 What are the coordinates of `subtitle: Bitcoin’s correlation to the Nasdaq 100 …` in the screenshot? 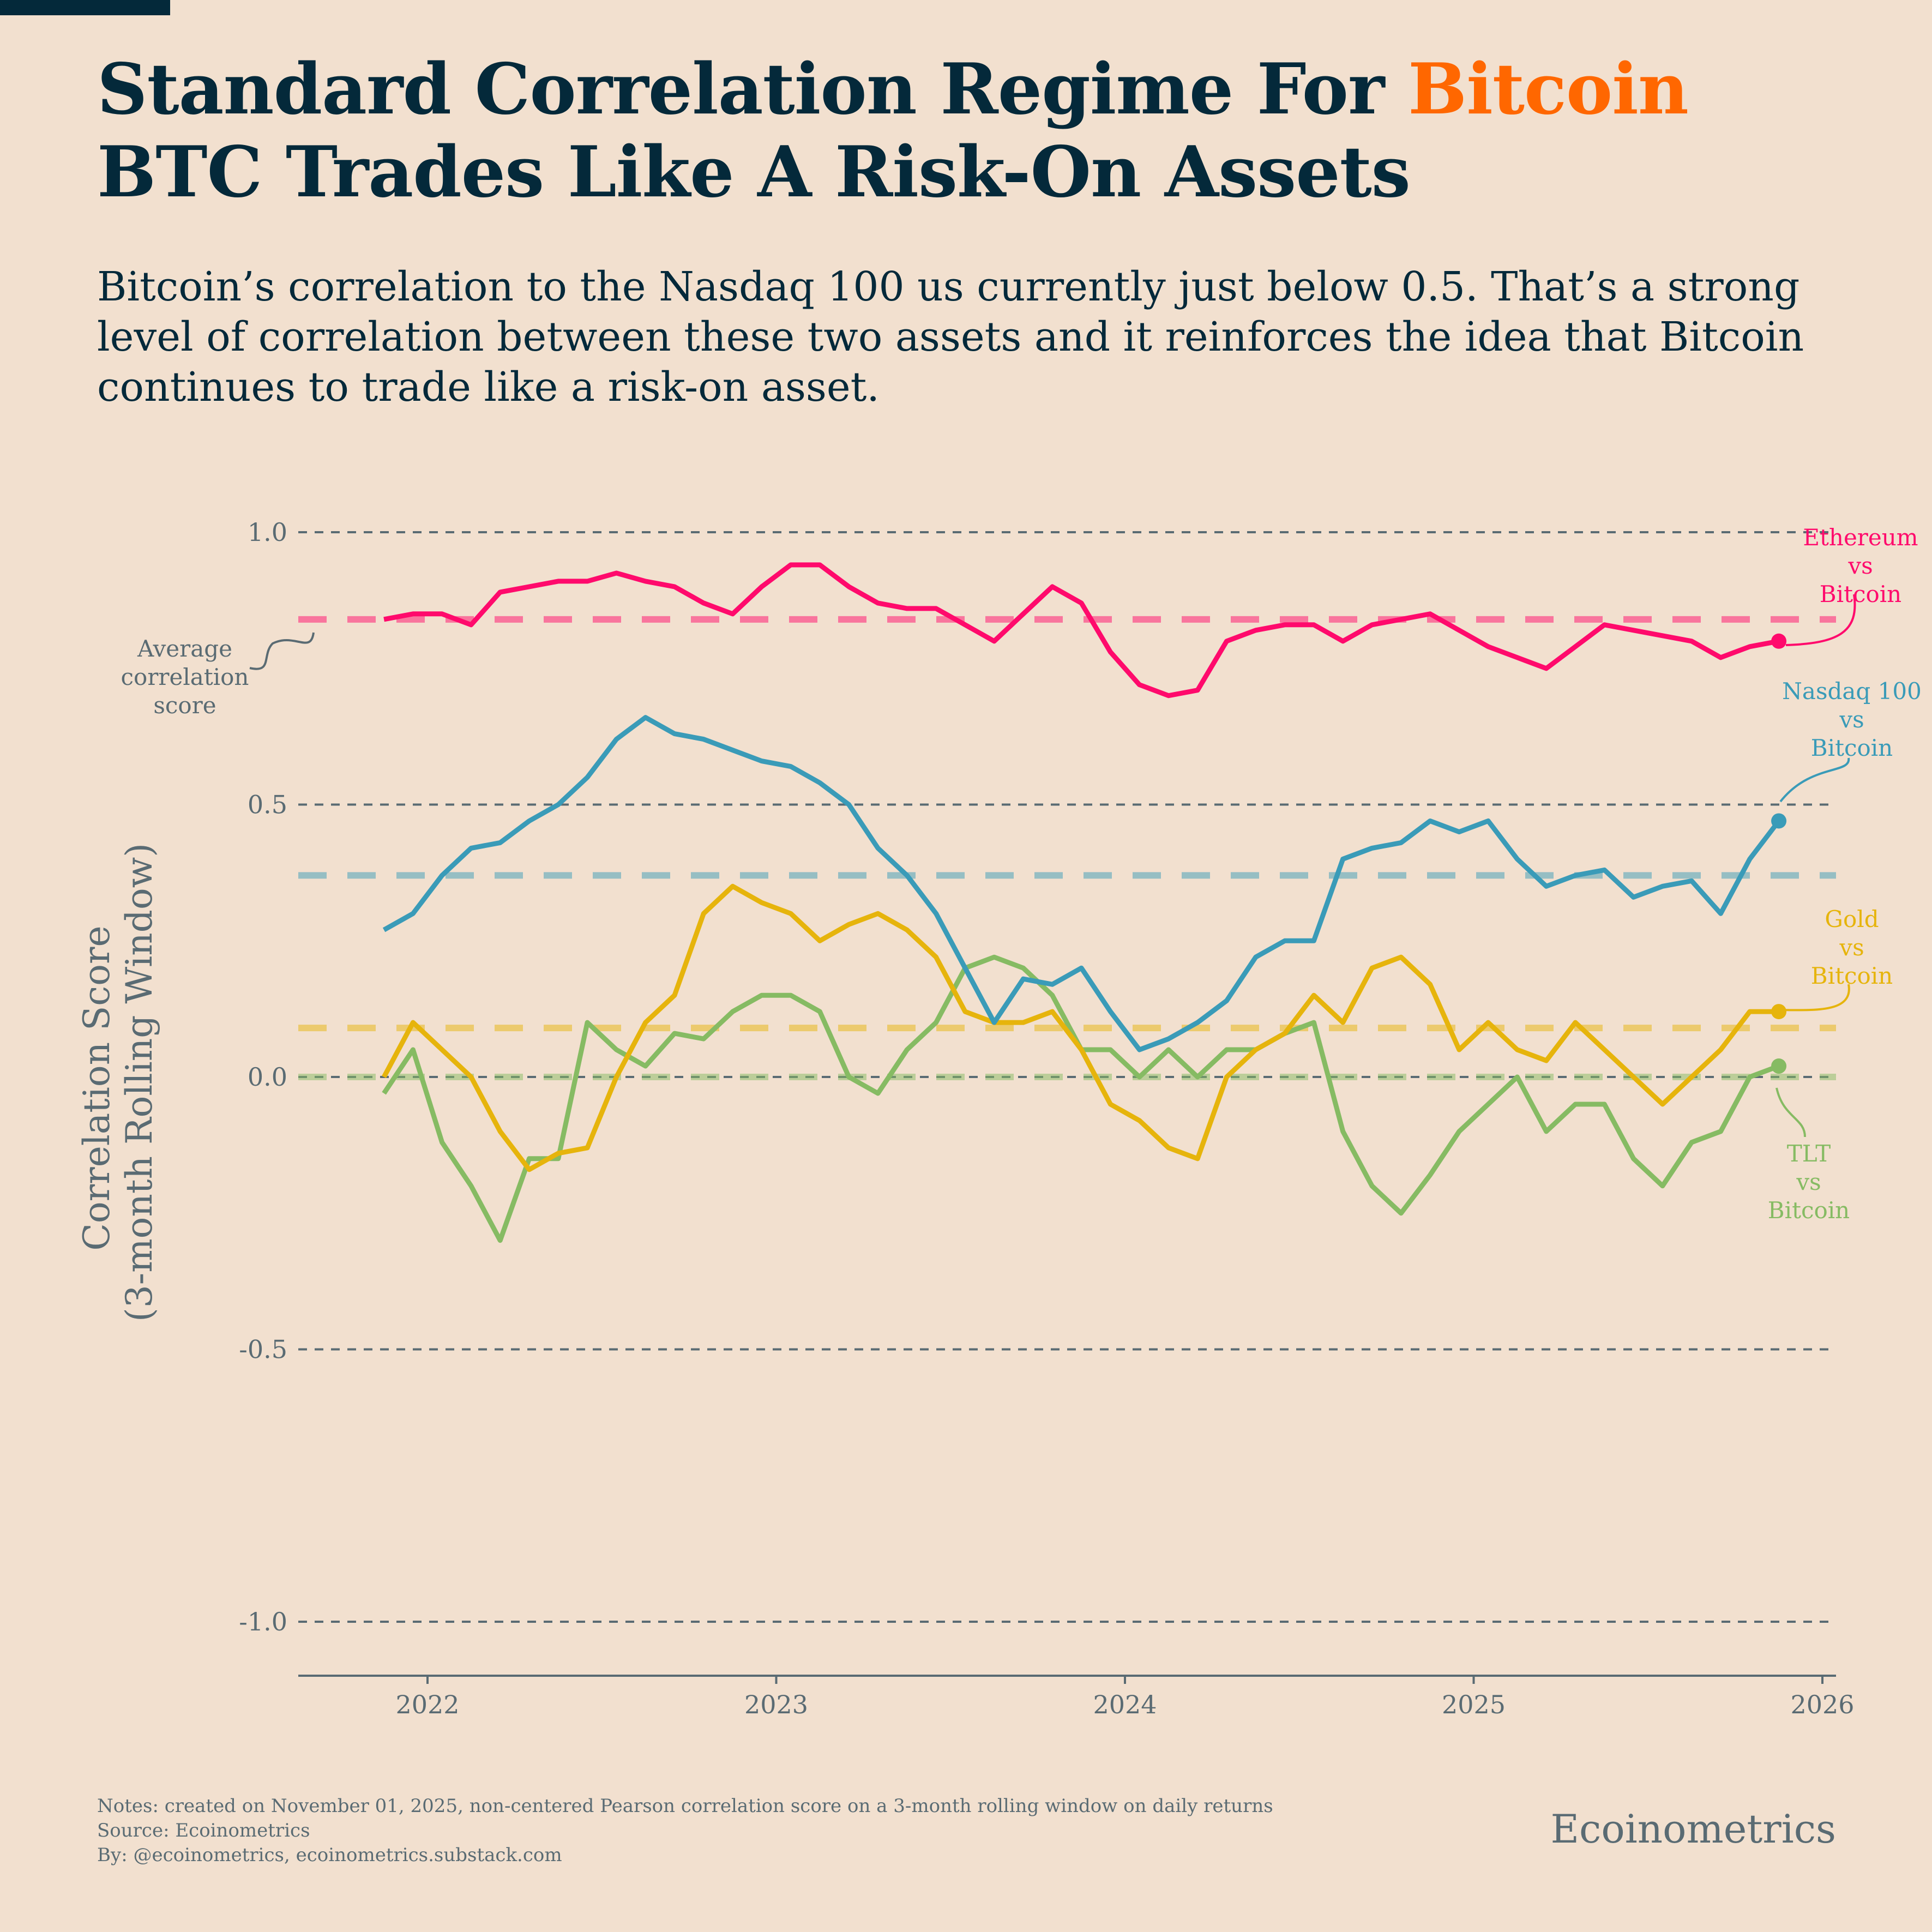 It's located at (950, 337).